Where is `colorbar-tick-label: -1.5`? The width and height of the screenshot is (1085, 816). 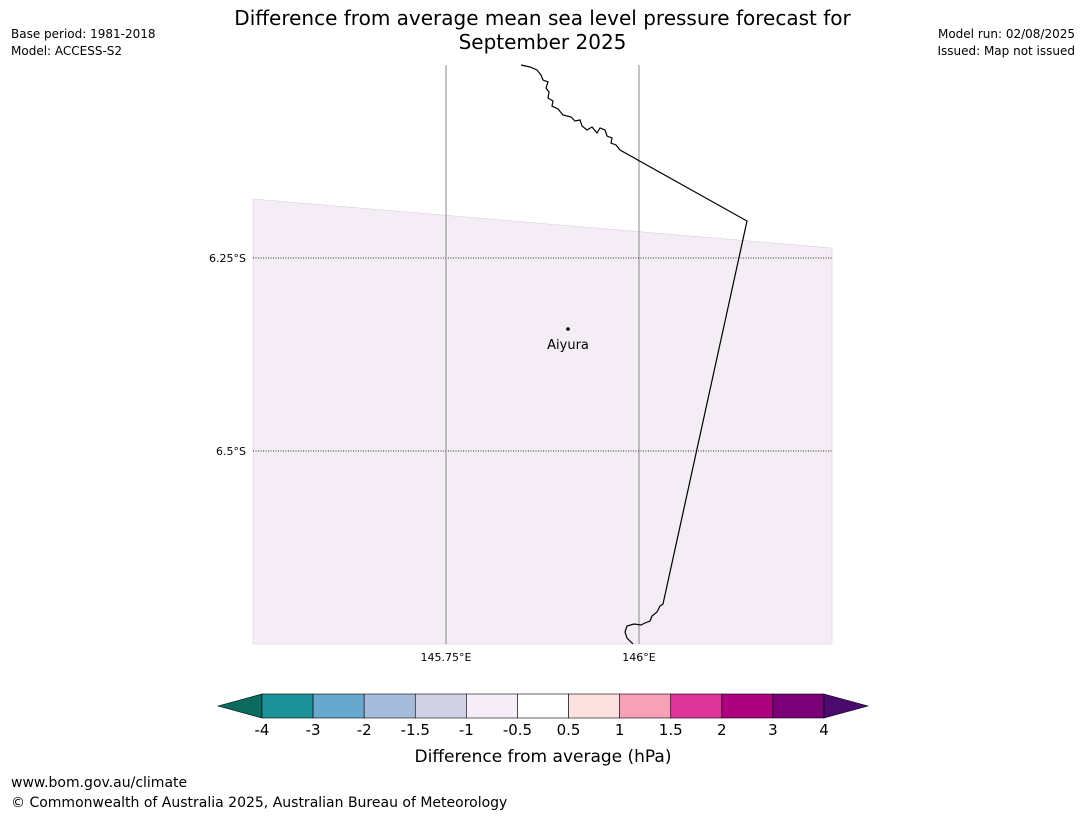 colorbar-tick-label: -1.5 is located at coordinates (415, 730).